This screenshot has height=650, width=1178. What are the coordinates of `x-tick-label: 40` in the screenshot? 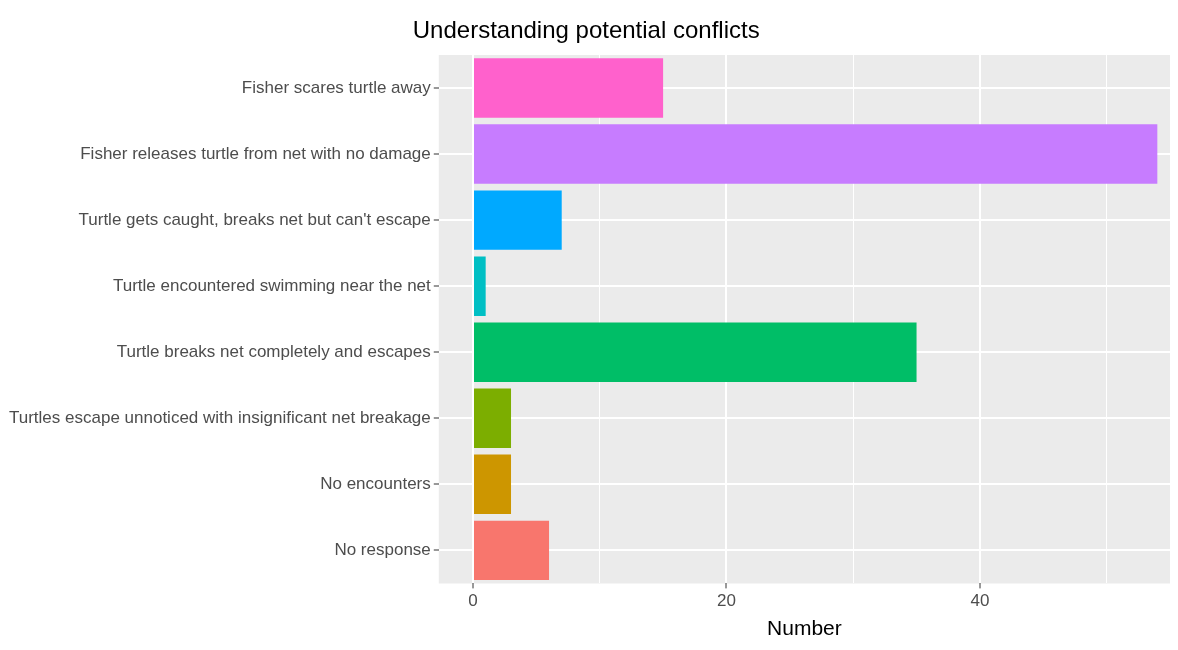 It's located at (980, 601).